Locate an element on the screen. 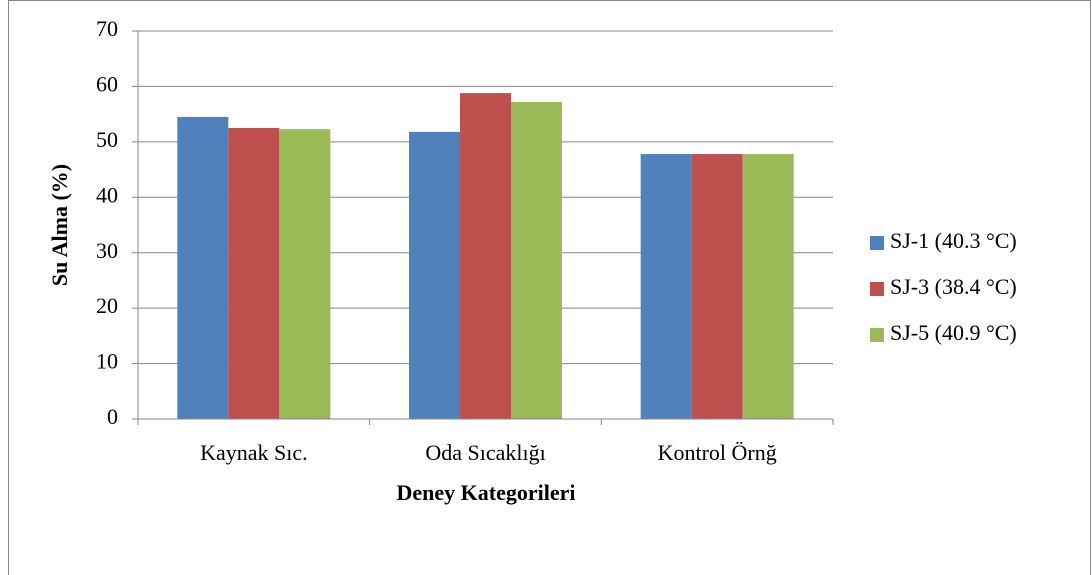 This screenshot has height=575, width=1092. x-tick-label: Oda Sıcaklığı is located at coordinates (485, 452).